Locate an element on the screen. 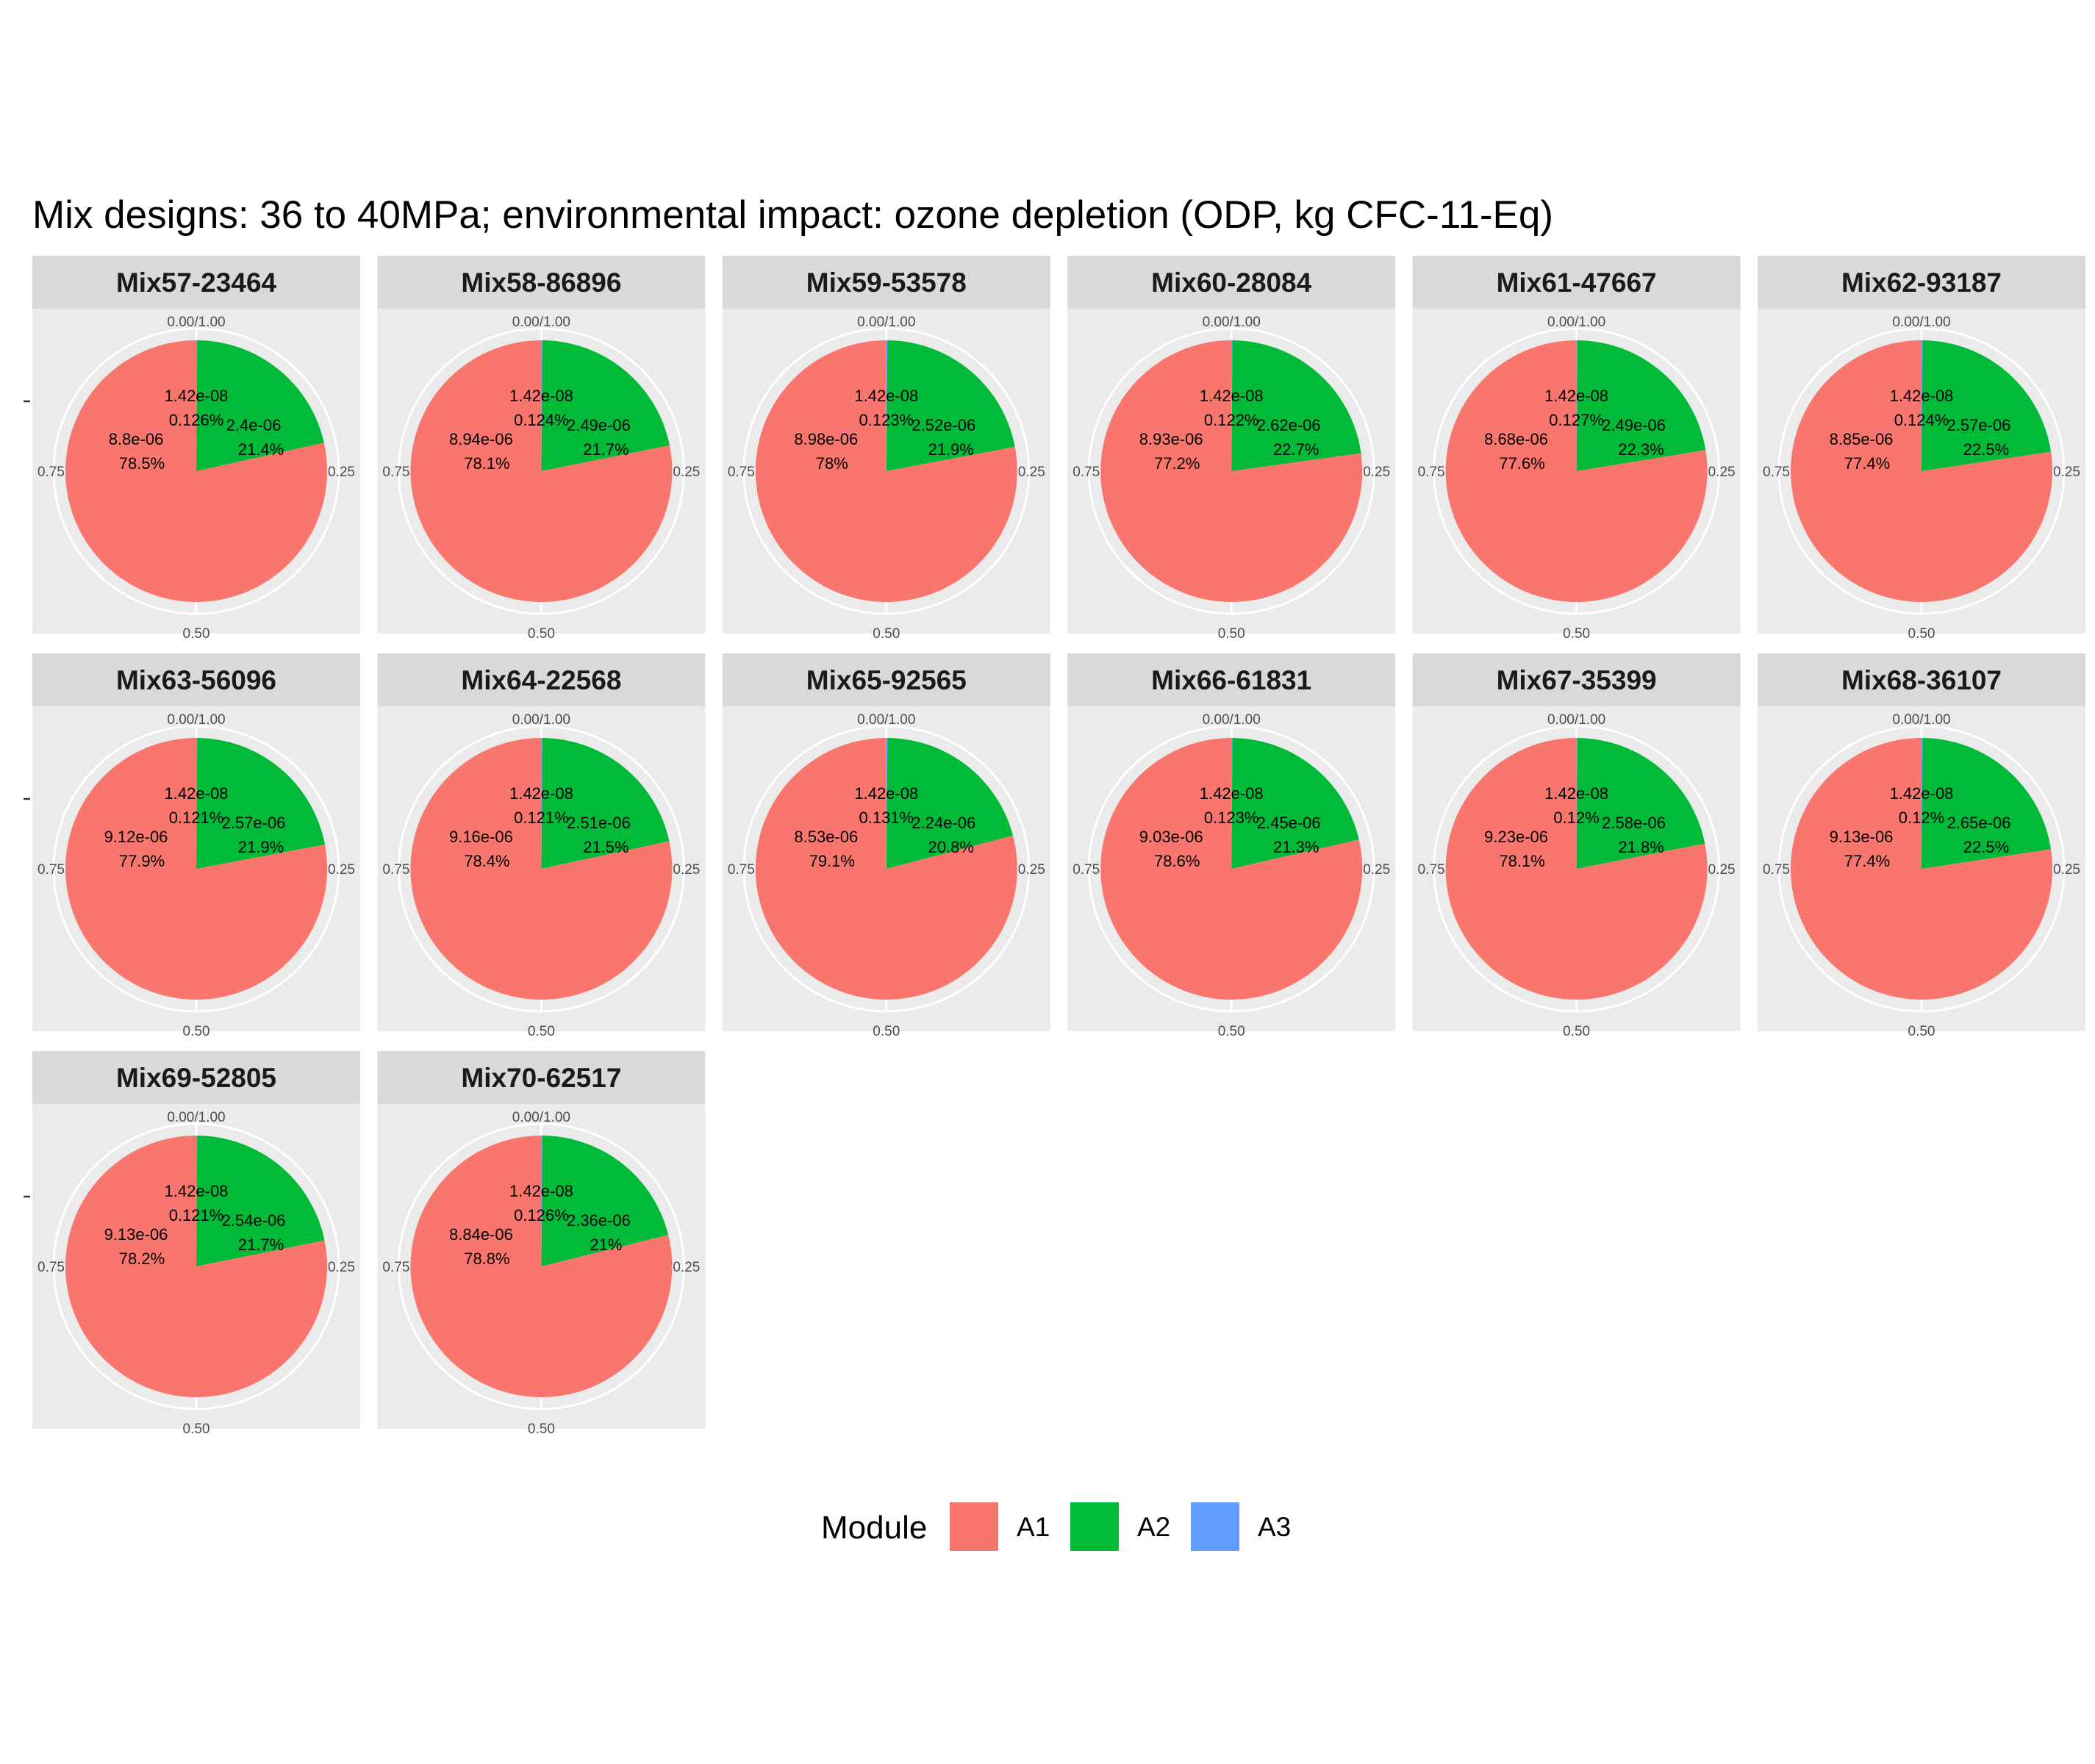  data-label-a2-value: 2.58e-06 is located at coordinates (1634, 823).